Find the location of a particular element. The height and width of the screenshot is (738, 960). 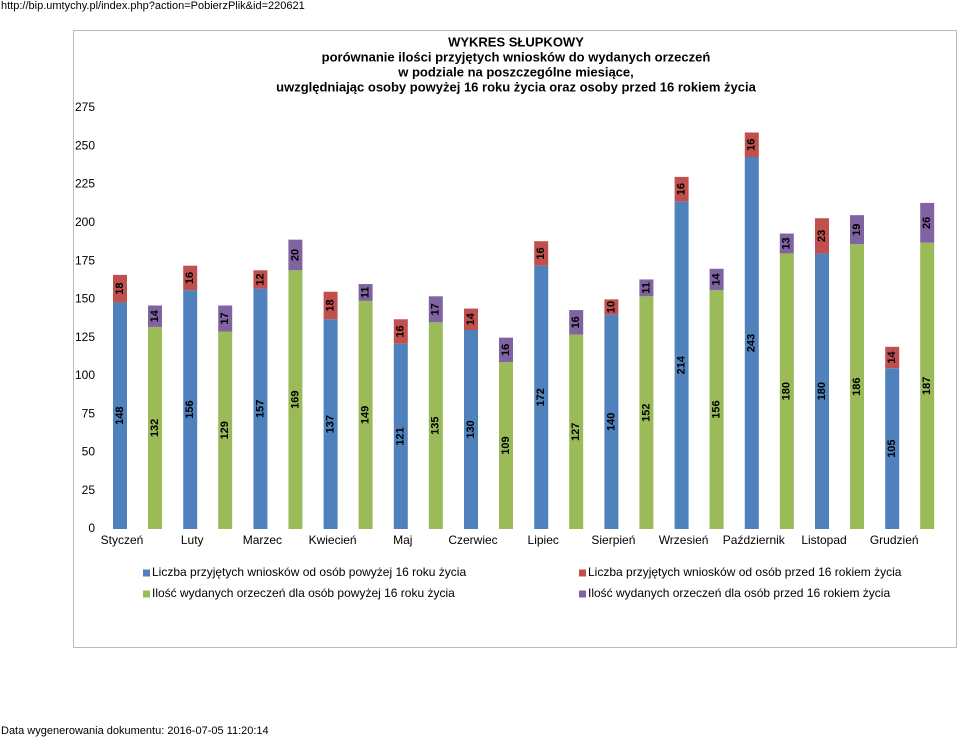

value-label: 130 is located at coordinates (471, 429).